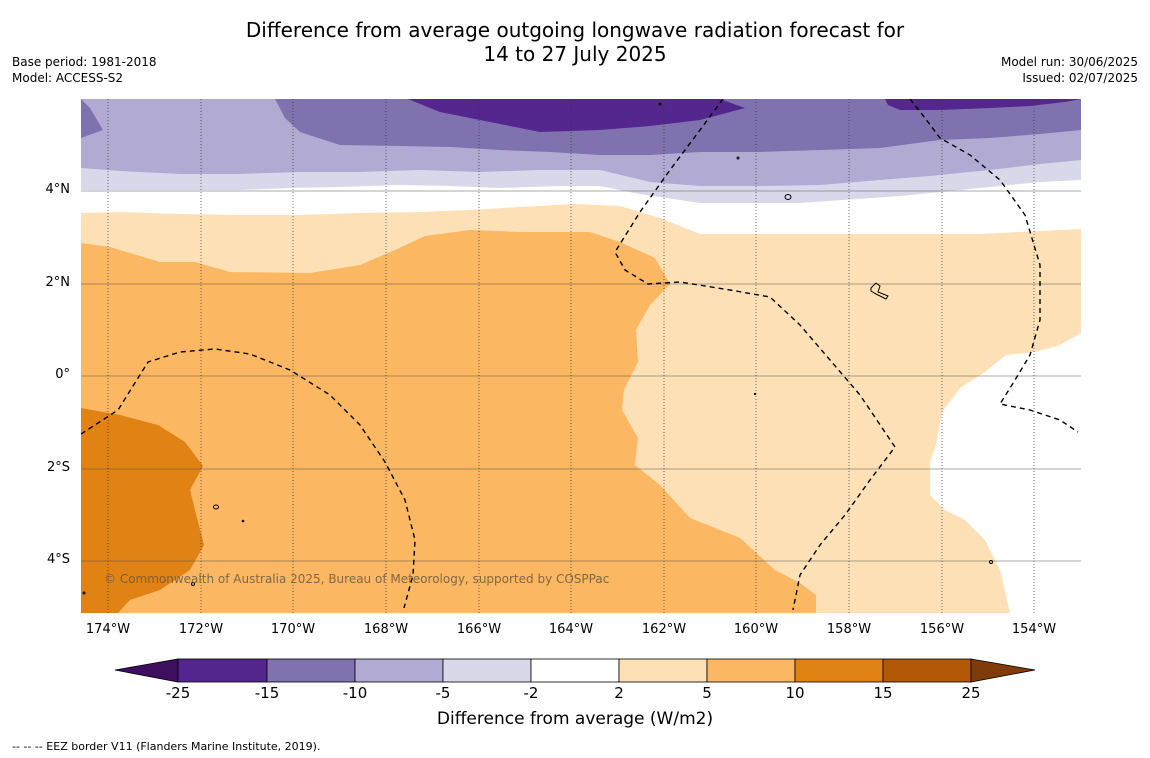 The image size is (1150, 758). I want to click on colorbar-tick: 25, so click(971, 693).